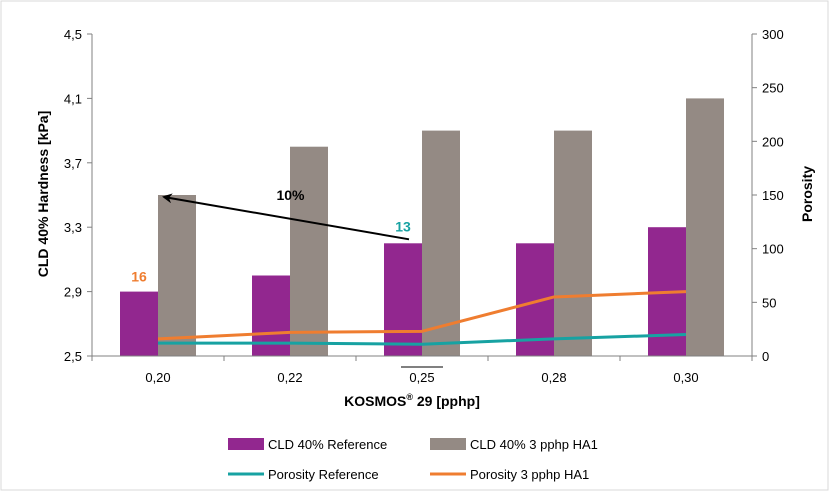  Describe the element at coordinates (769, 302) in the screenshot. I see `y2-tick-label: 50` at that location.